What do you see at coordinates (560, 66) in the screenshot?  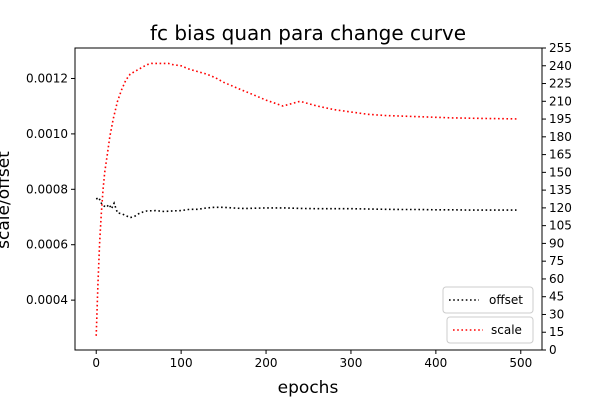 I see `right-y-tick-label: 240` at bounding box center [560, 66].